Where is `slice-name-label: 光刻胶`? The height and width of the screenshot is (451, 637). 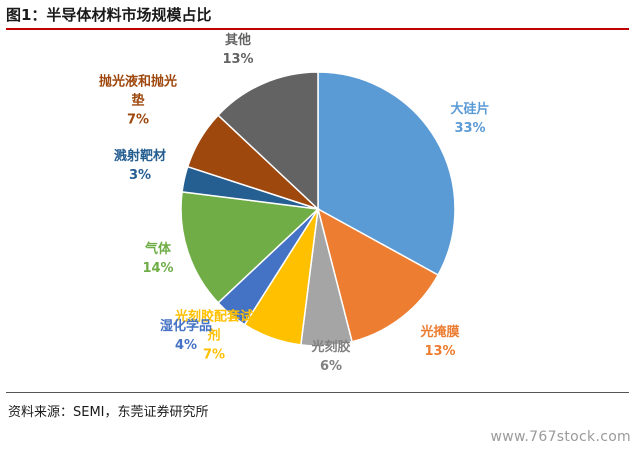
slice-name-label: 光刻胶 is located at coordinates (330, 347).